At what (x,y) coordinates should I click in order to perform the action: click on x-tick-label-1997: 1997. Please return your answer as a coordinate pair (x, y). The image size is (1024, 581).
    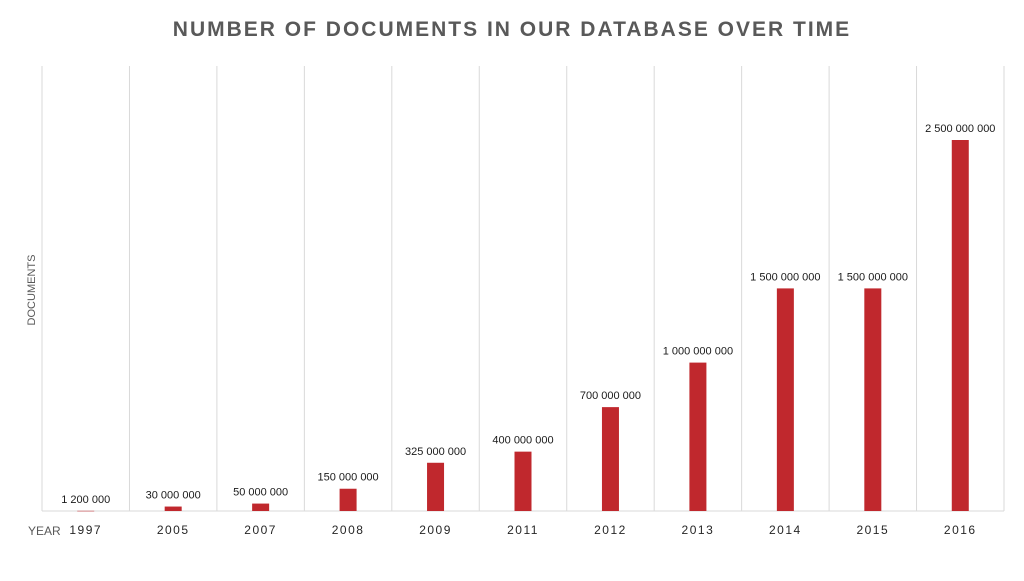
    Looking at the image, I should click on (85, 530).